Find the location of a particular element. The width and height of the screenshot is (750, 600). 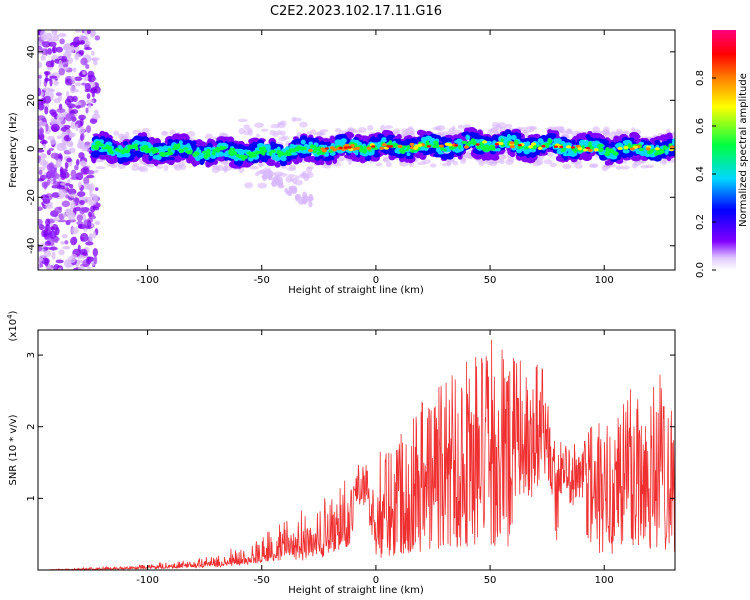

snr-y-scale: (x104) is located at coordinates (12, 325).